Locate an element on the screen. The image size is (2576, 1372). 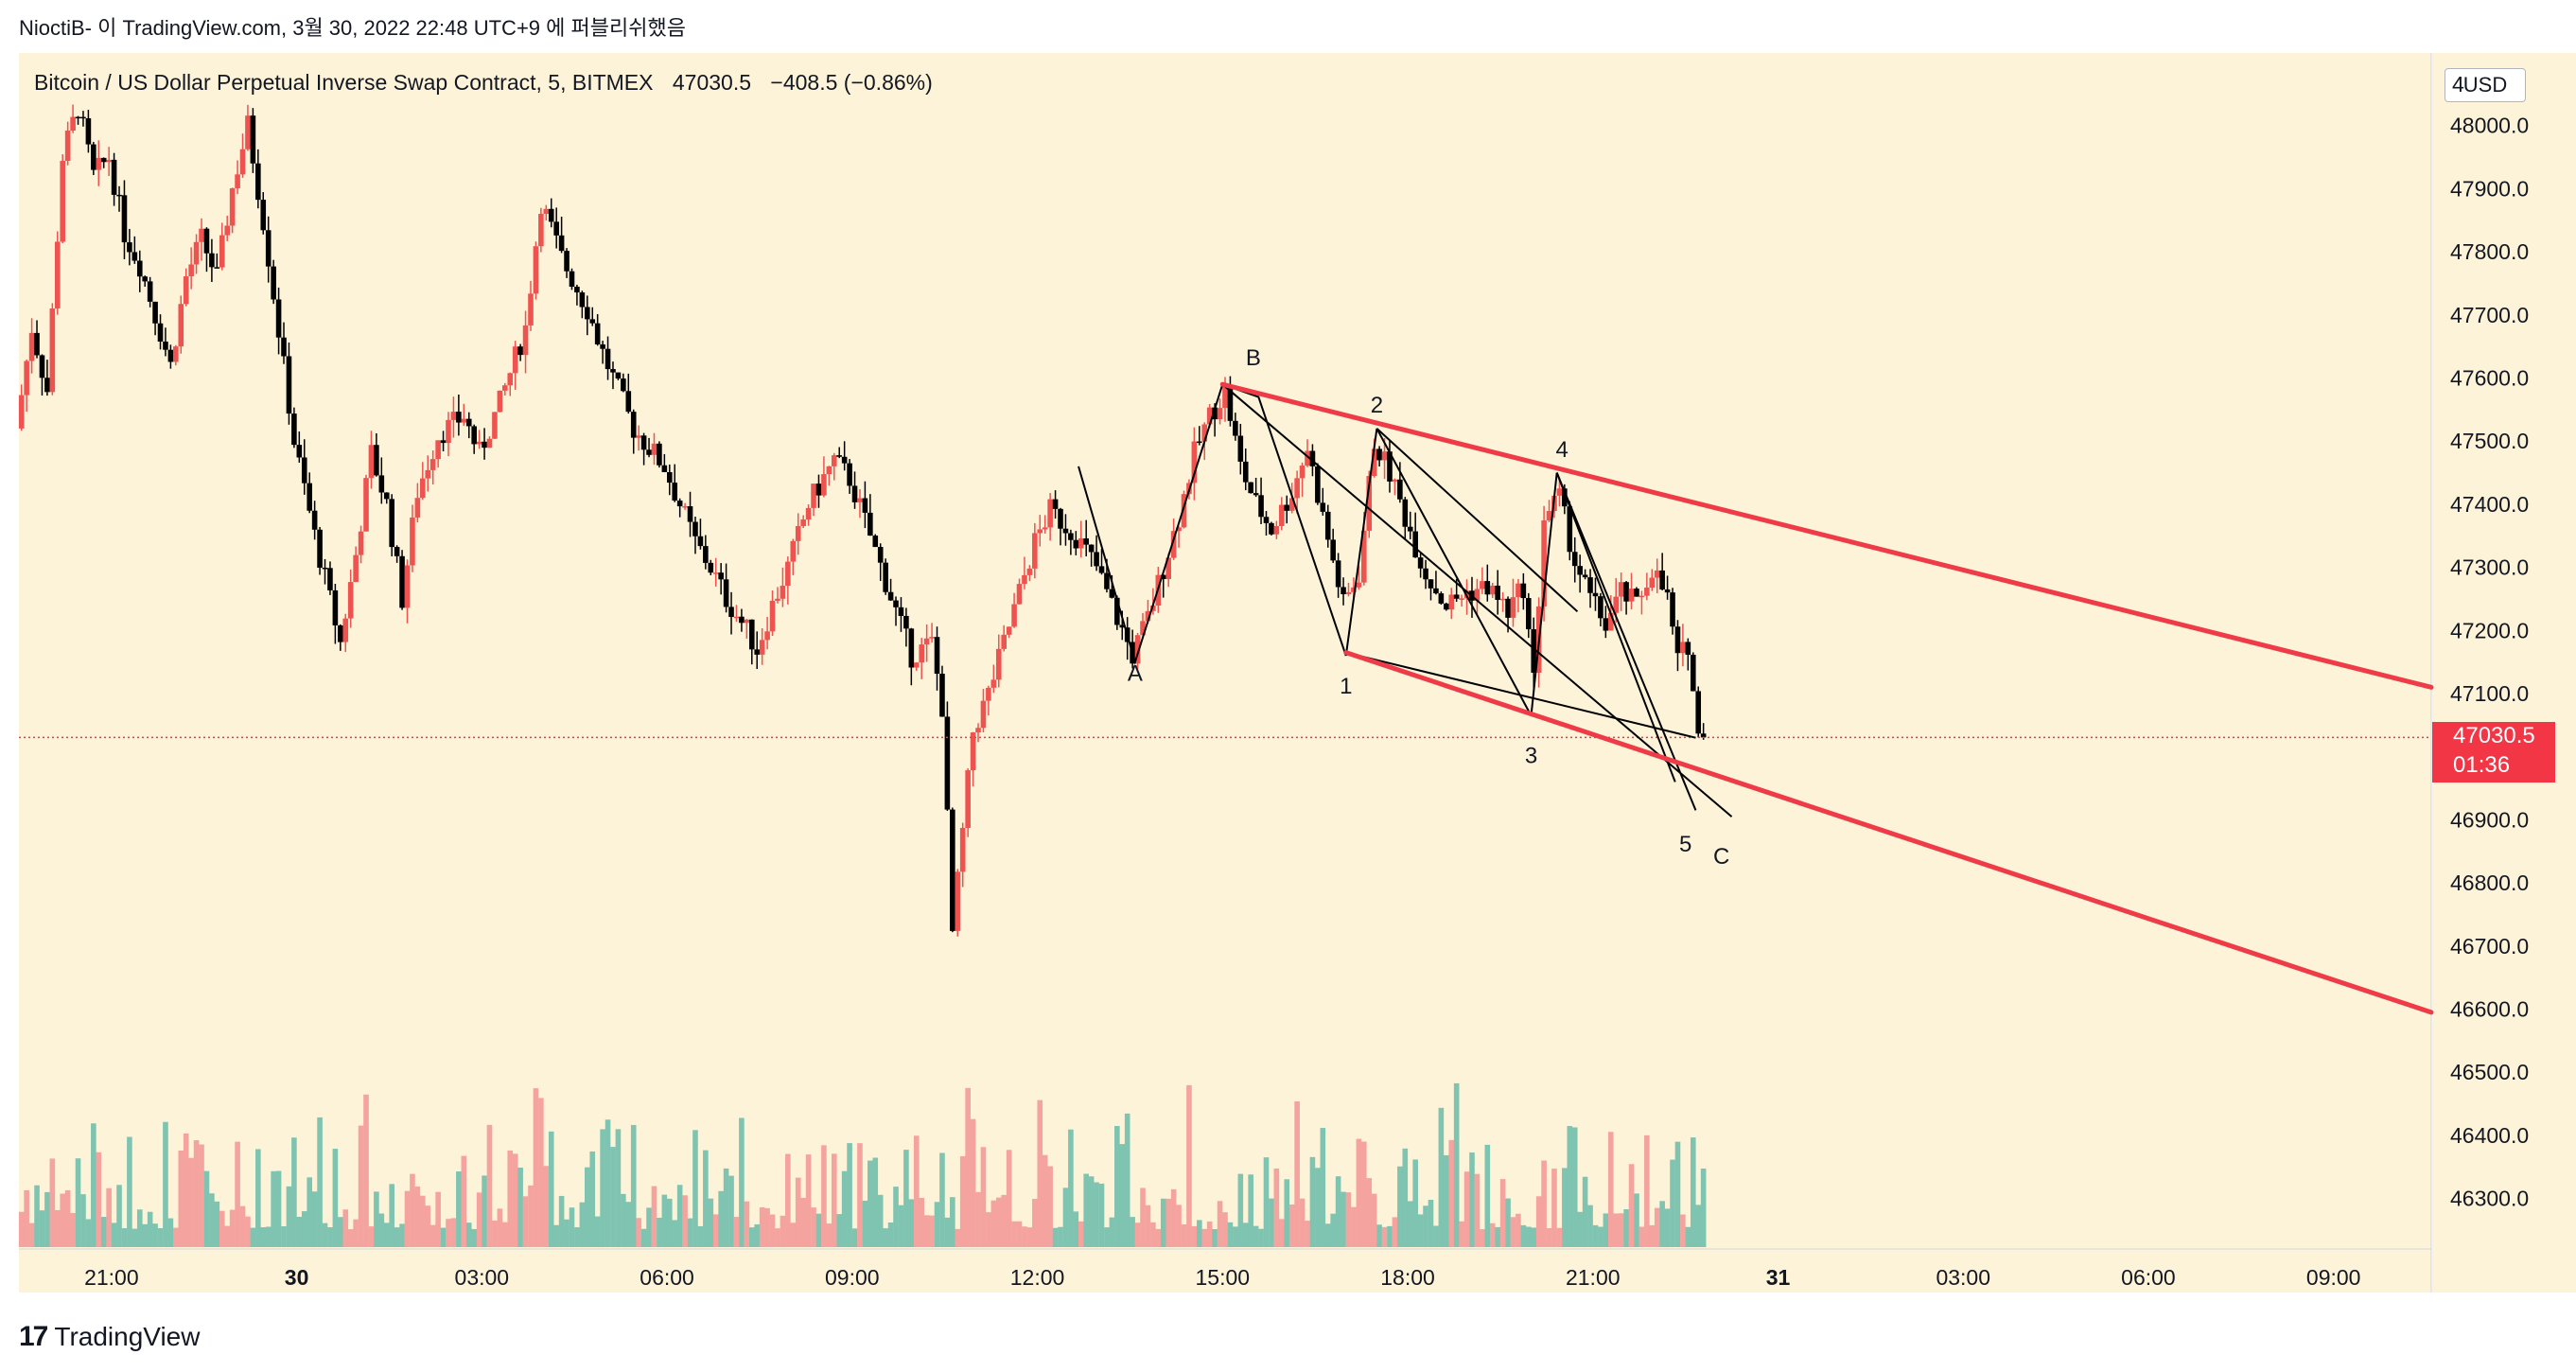
tradingview-footer: 17 TradingView is located at coordinates (110, 1337).